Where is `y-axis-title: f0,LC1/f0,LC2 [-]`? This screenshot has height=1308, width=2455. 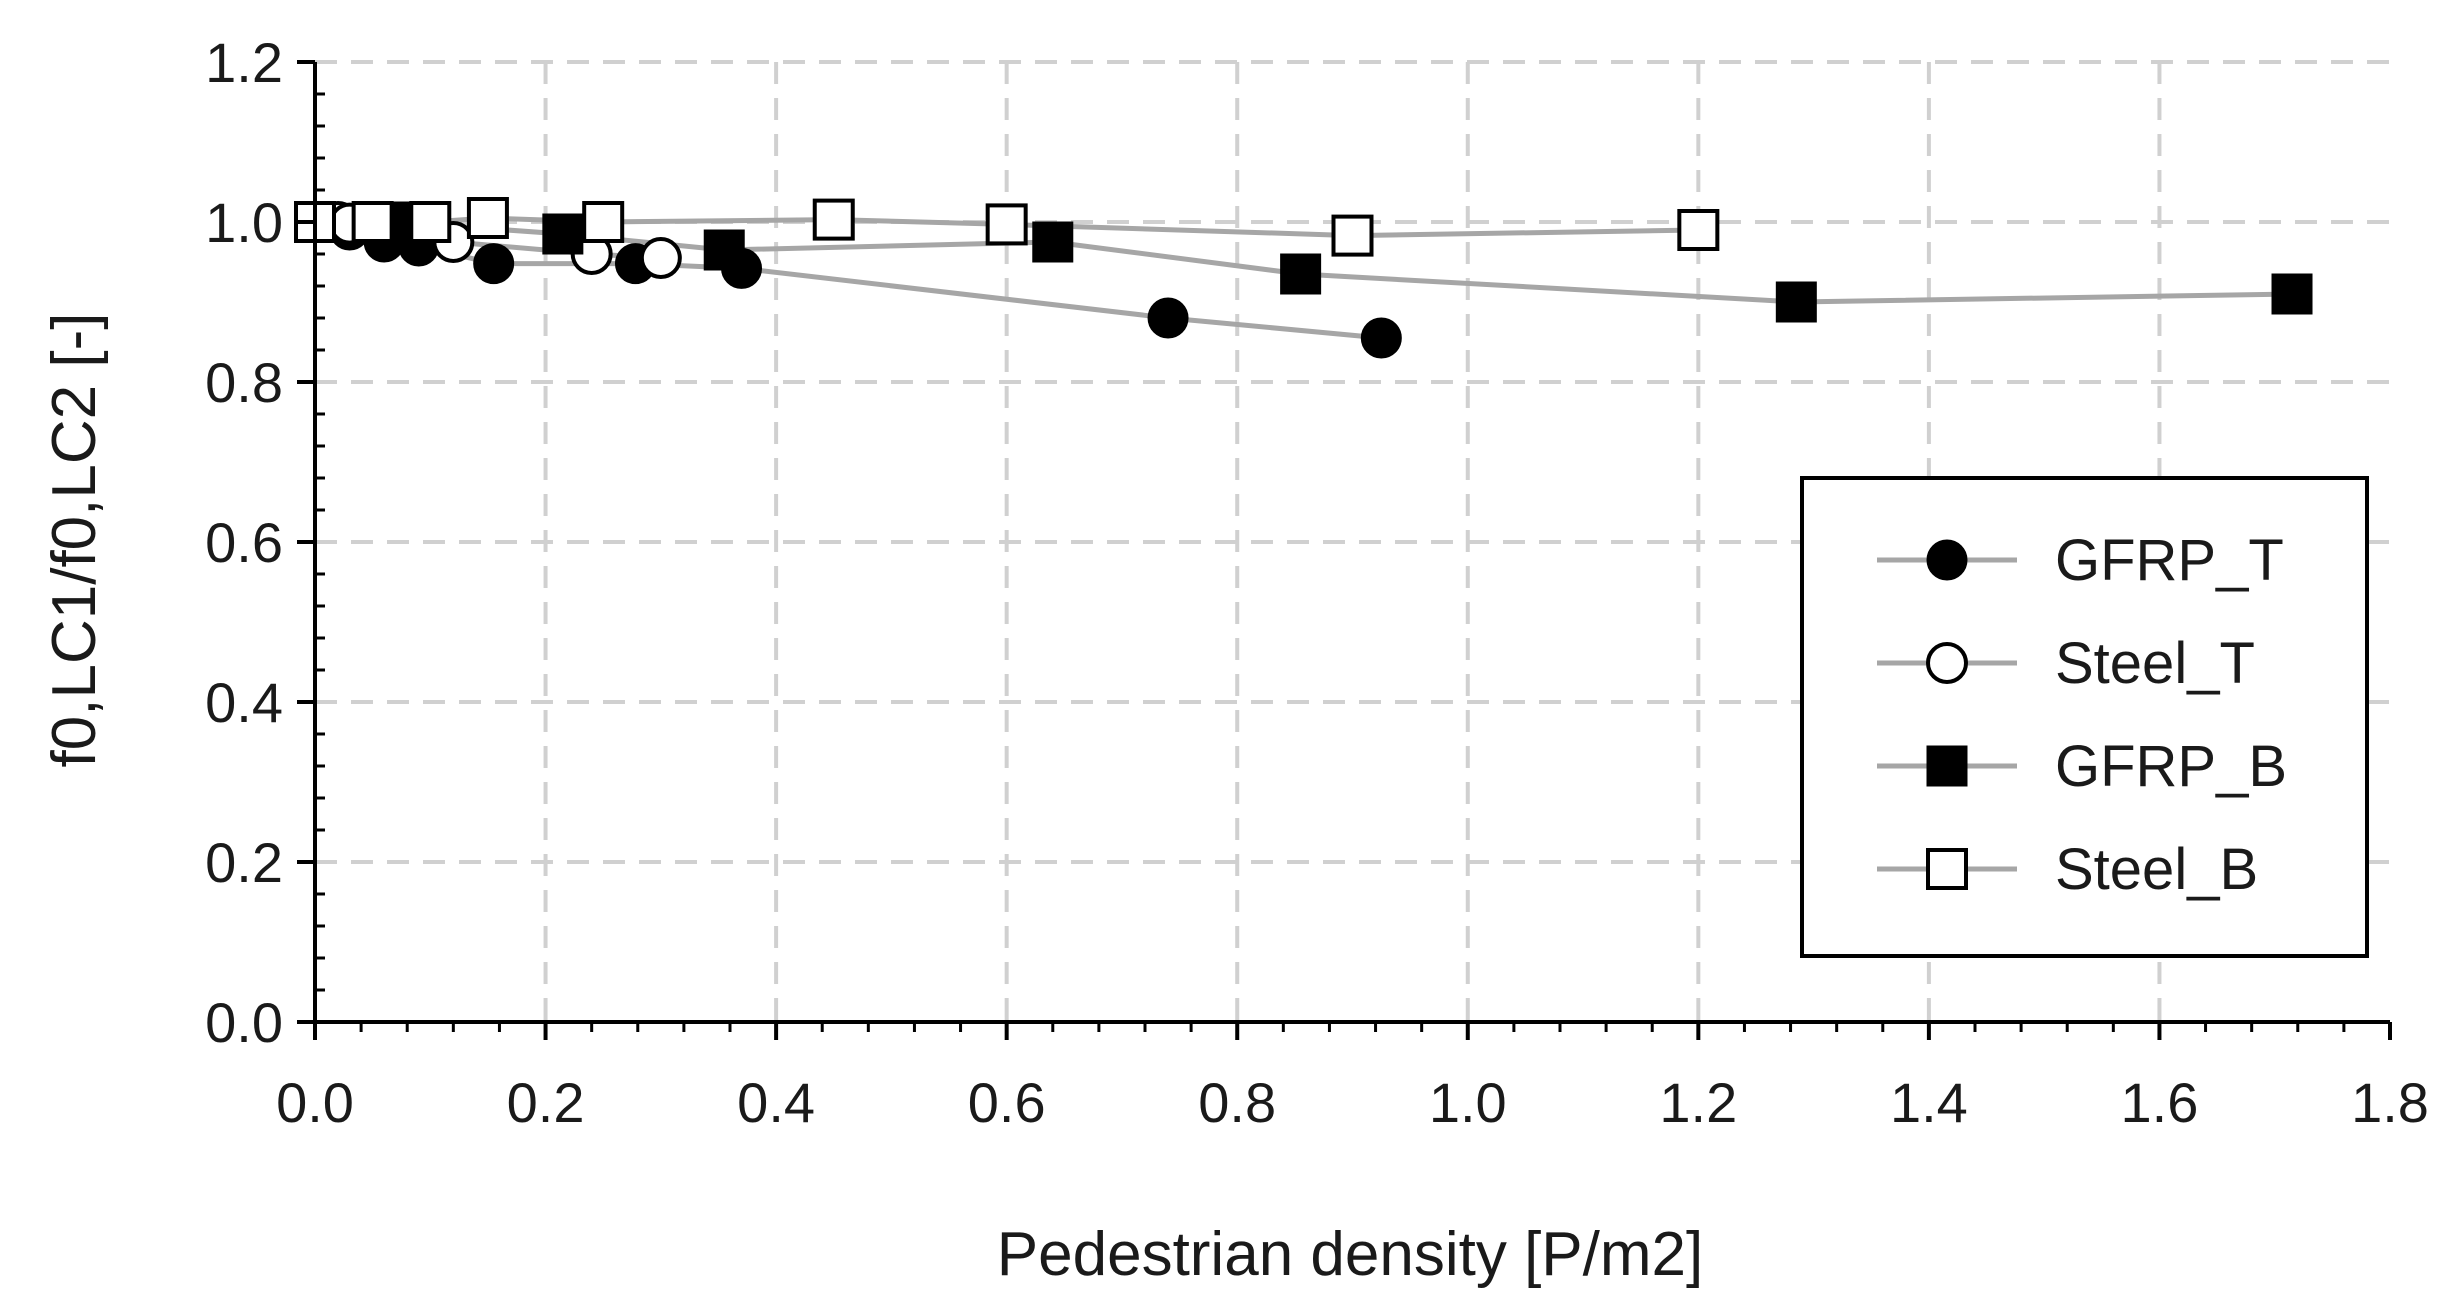
y-axis-title: f0,LC1/f0,LC2 [-] is located at coordinates (74, 540).